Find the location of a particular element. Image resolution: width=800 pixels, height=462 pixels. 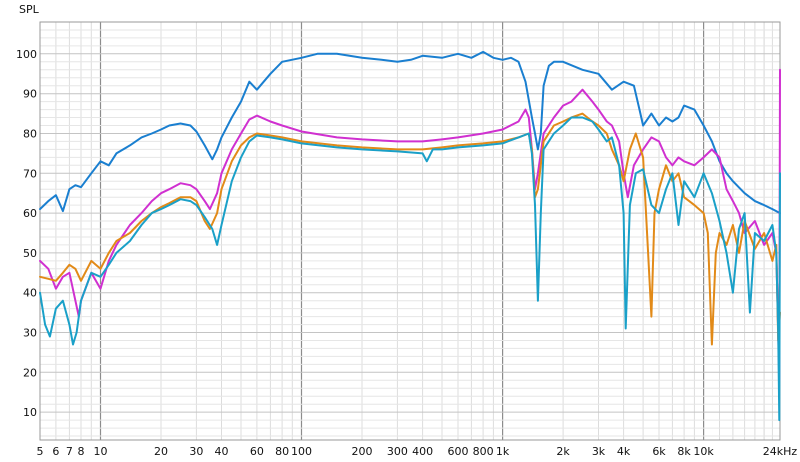

x-tick-label: 5 is located at coordinates (40, 451).